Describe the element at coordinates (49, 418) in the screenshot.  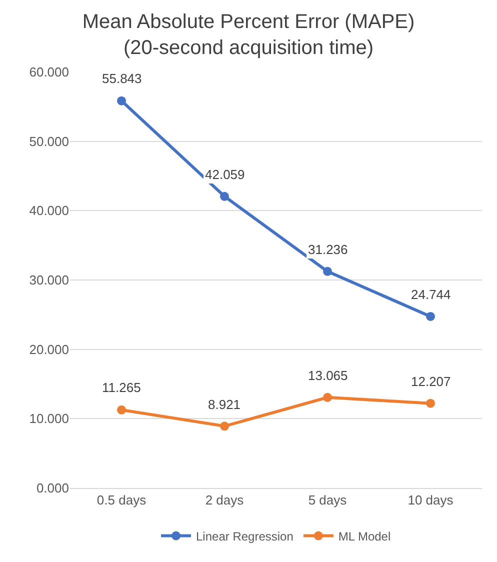
I see `y-tick-label: 10.000` at that location.